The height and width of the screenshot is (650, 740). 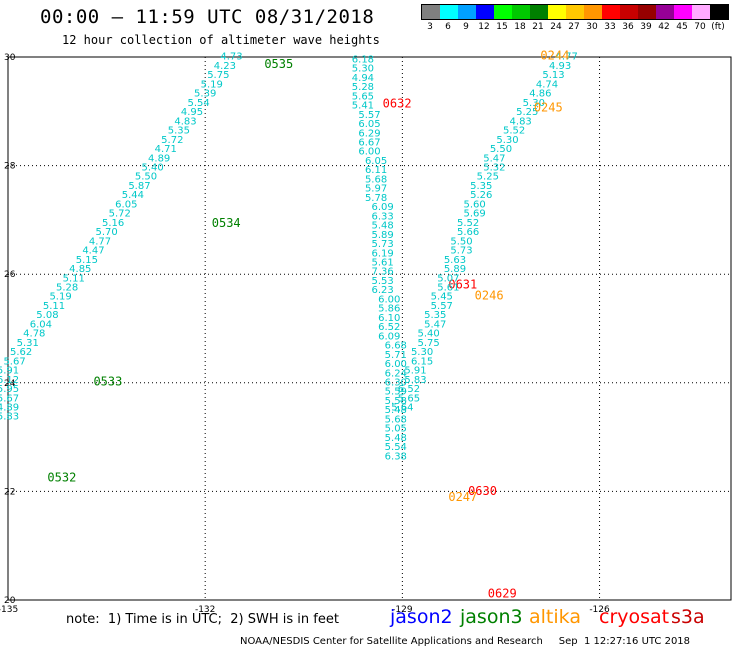 I want to click on wave-height-value: 5.31, so click(x=28, y=343).